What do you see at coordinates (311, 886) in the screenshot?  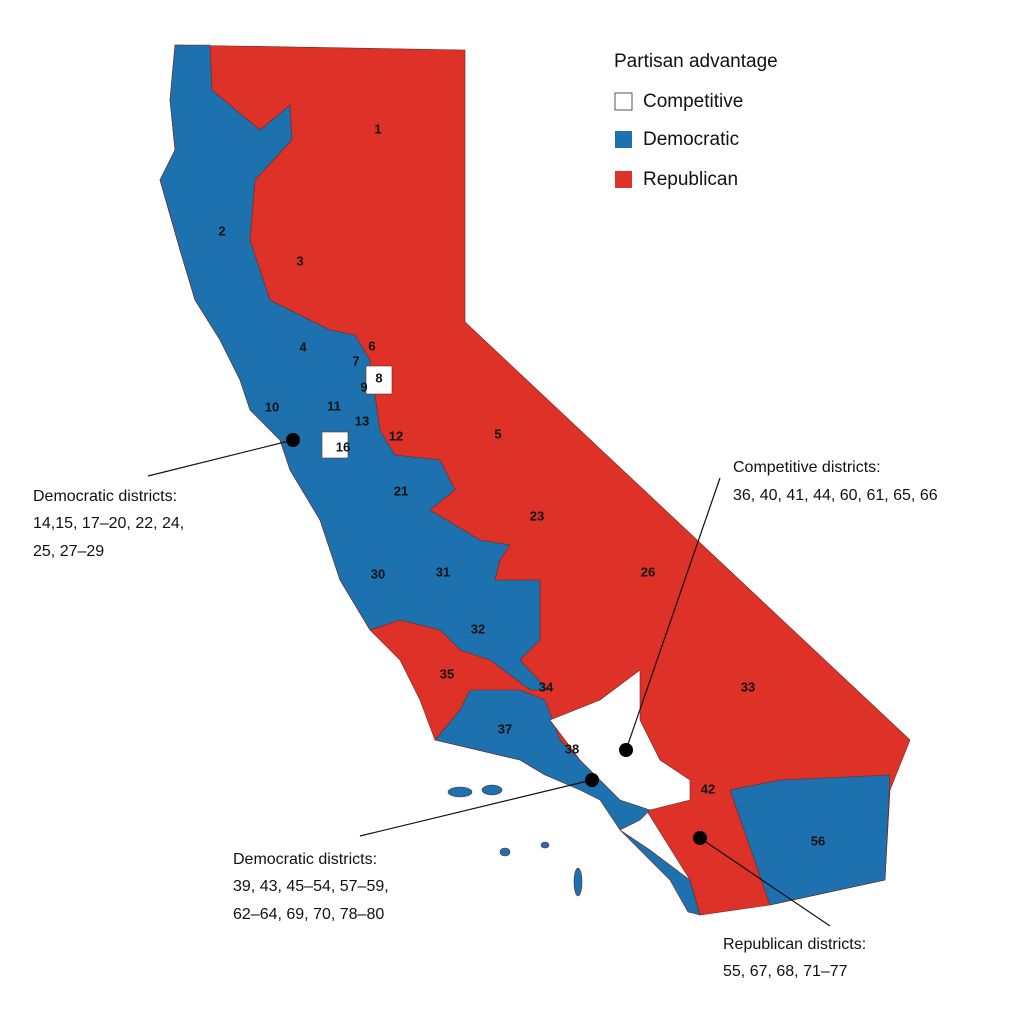 I see `callout-text: 39, 43, 45–54, 57–59,` at bounding box center [311, 886].